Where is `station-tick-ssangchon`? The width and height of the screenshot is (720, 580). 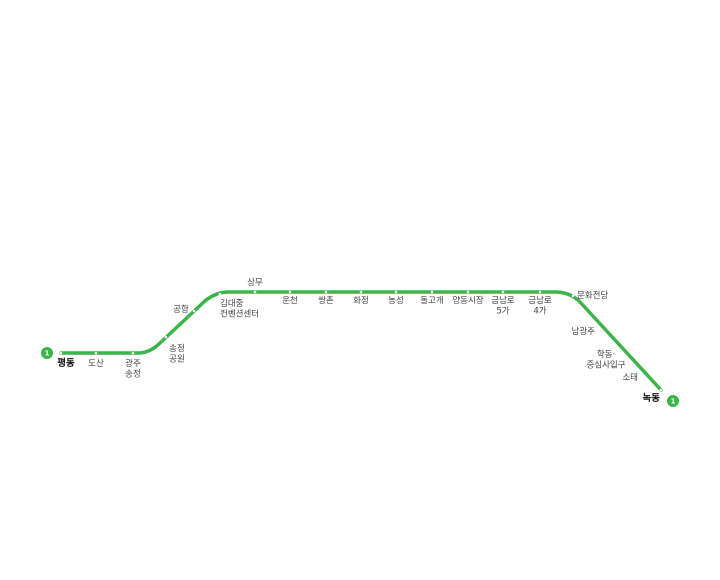 station-tick-ssangchon is located at coordinates (326, 292).